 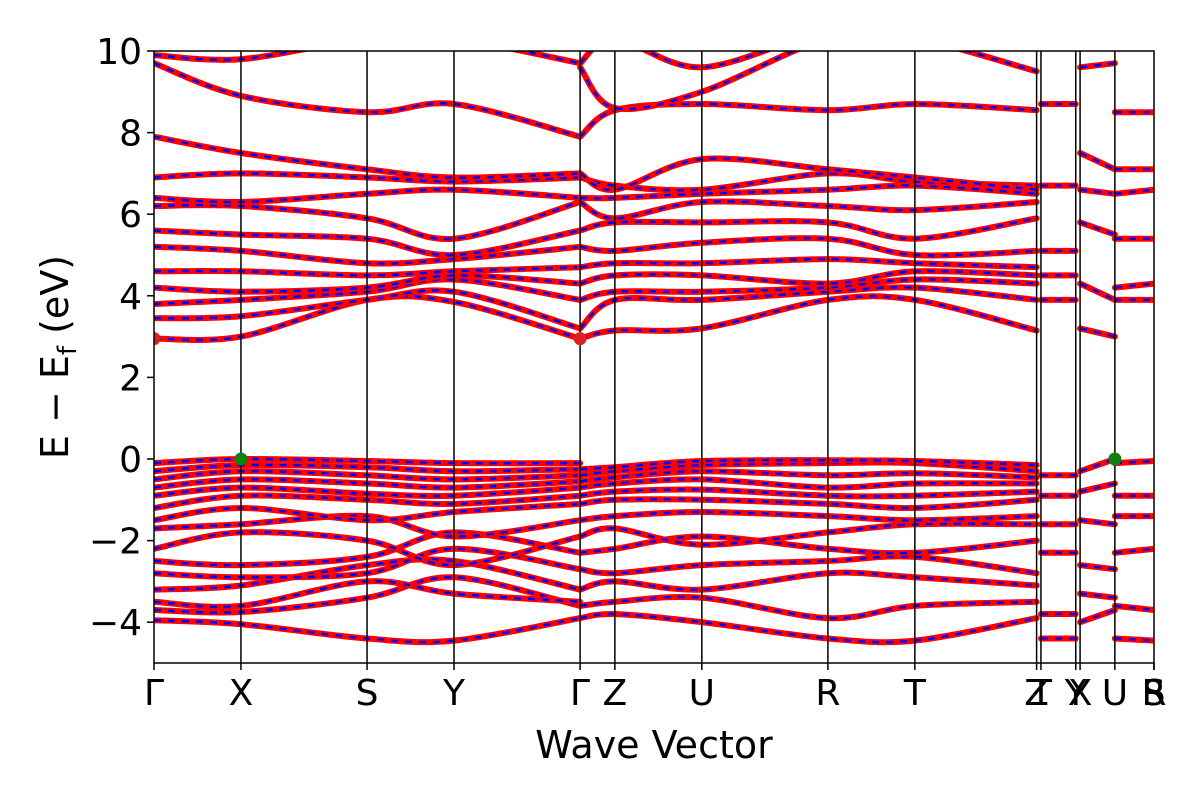 What do you see at coordinates (654, 745) in the screenshot?
I see `x-axis-title: Wave Vector` at bounding box center [654, 745].